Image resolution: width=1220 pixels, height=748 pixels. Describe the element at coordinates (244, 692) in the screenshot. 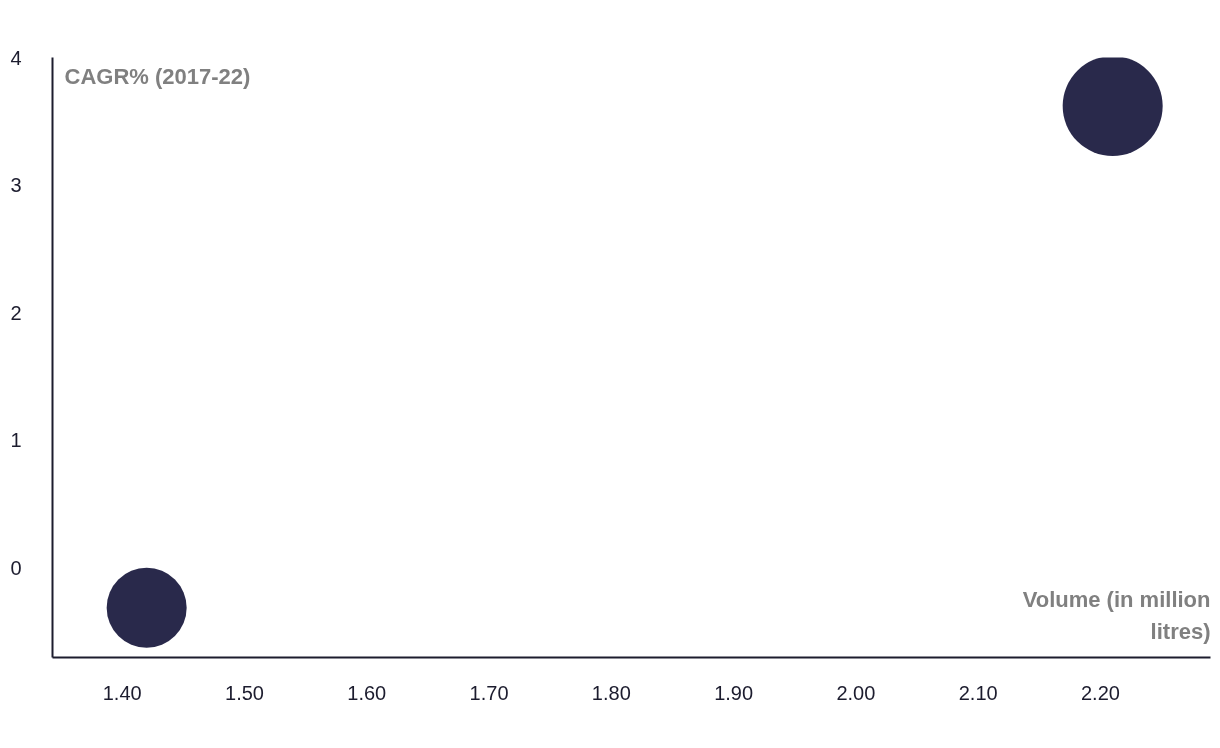

I see `x-tick-label: 1.50` at that location.